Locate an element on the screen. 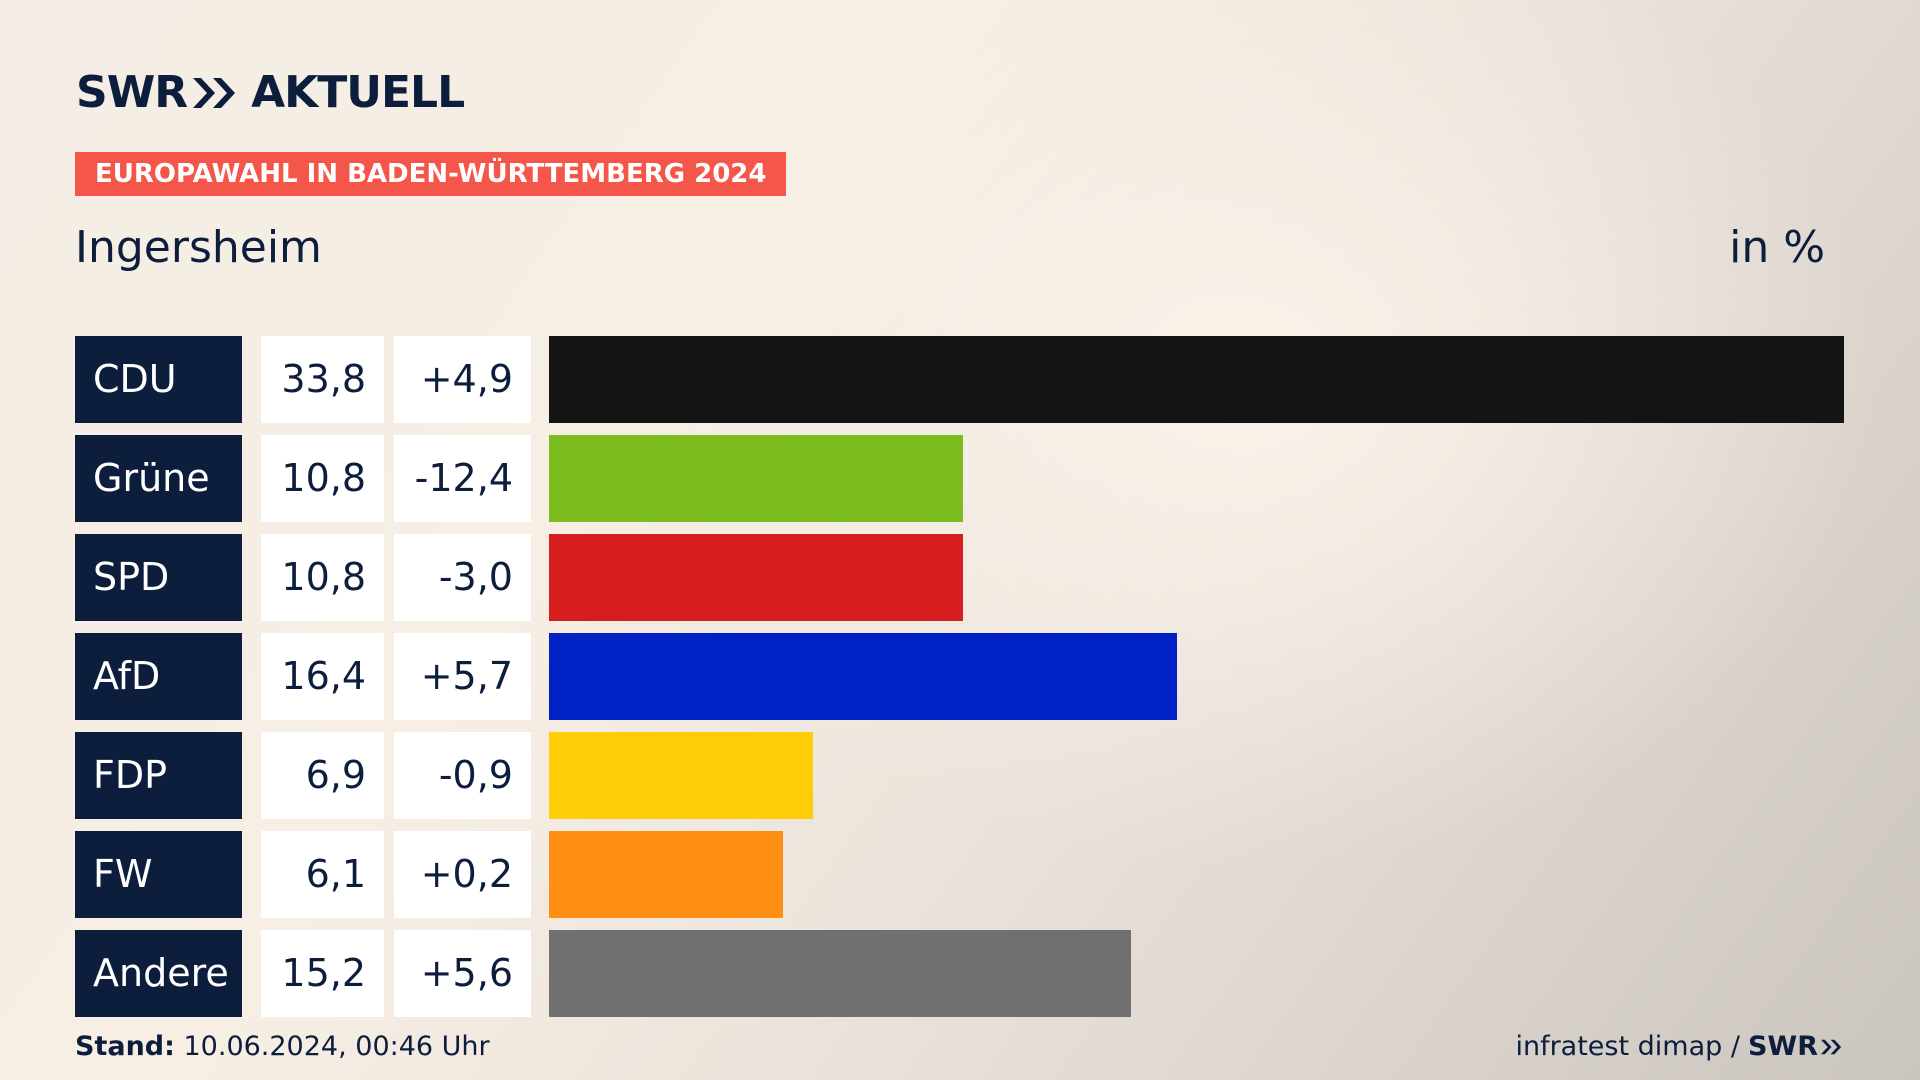 The width and height of the screenshot is (1920, 1080). source-credit: infratest dimap / SWR is located at coordinates (1679, 1047).